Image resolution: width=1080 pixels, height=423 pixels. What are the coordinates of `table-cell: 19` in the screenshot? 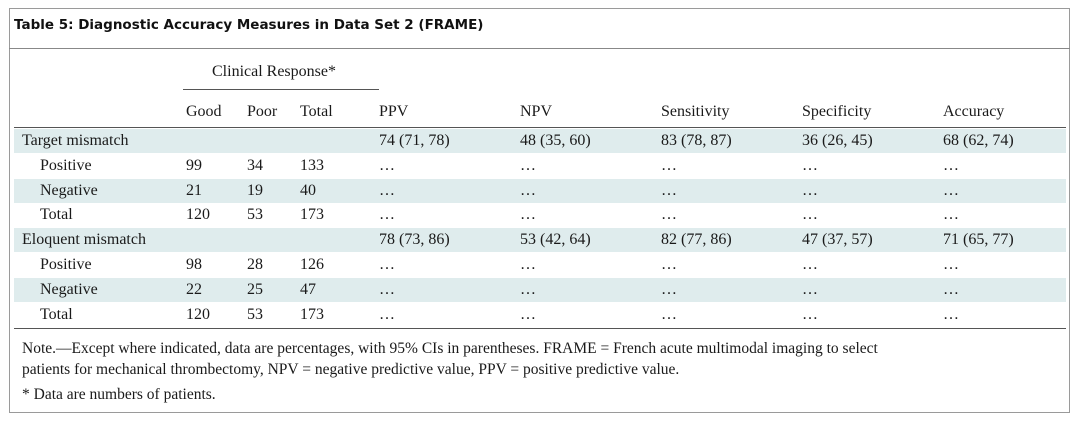 It's located at (255, 190).